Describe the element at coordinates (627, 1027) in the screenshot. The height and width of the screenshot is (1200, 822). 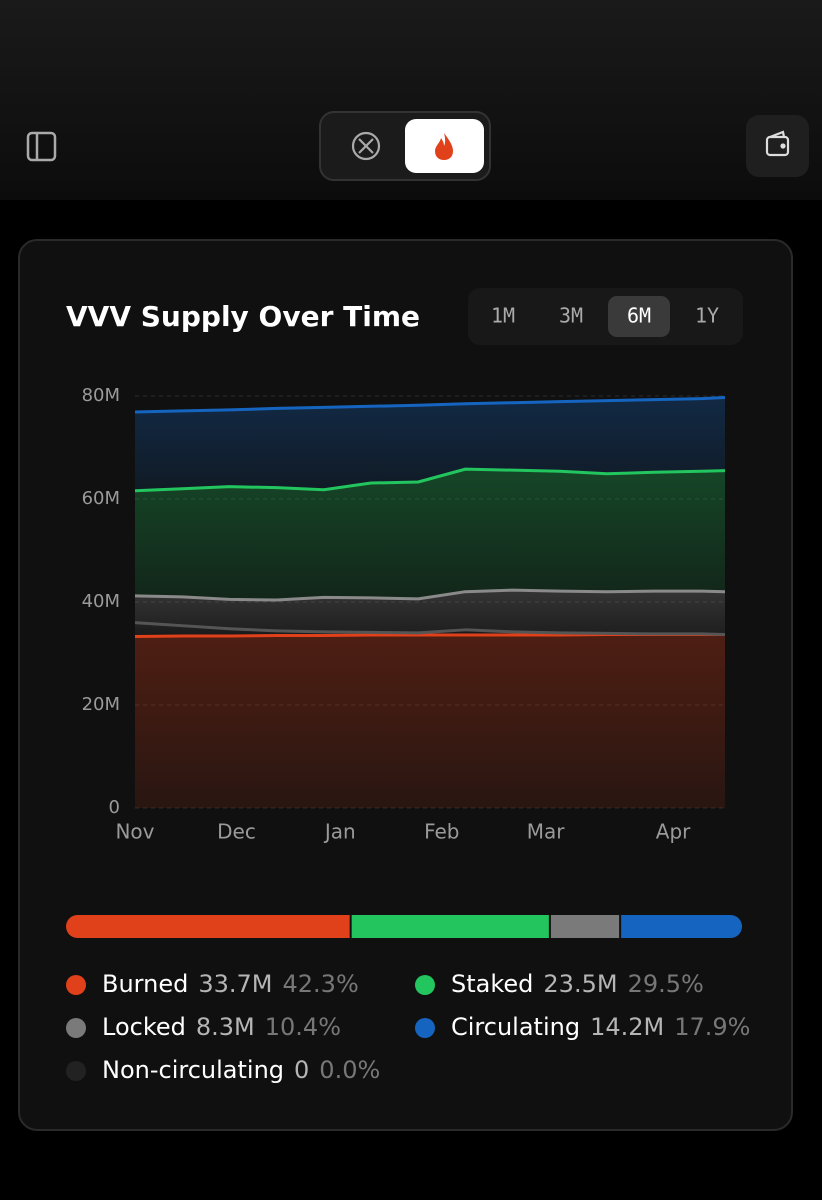
I see `legend-text: 14.2M` at that location.